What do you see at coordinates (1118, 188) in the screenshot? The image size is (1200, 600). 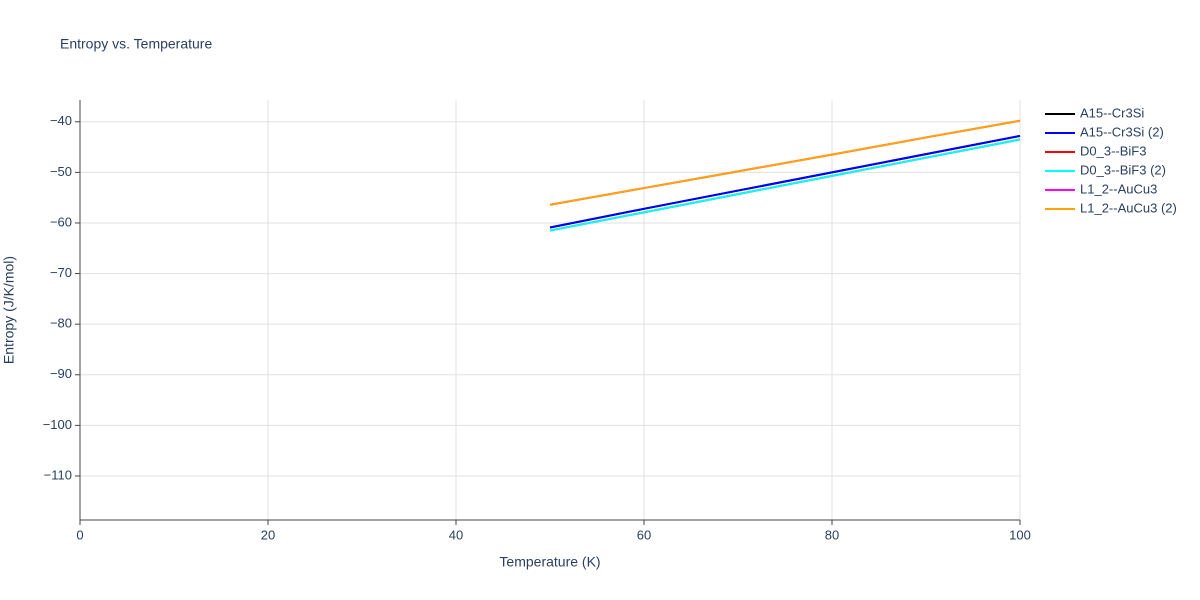 I see `legend-label: L1_2--AuCu3` at bounding box center [1118, 188].